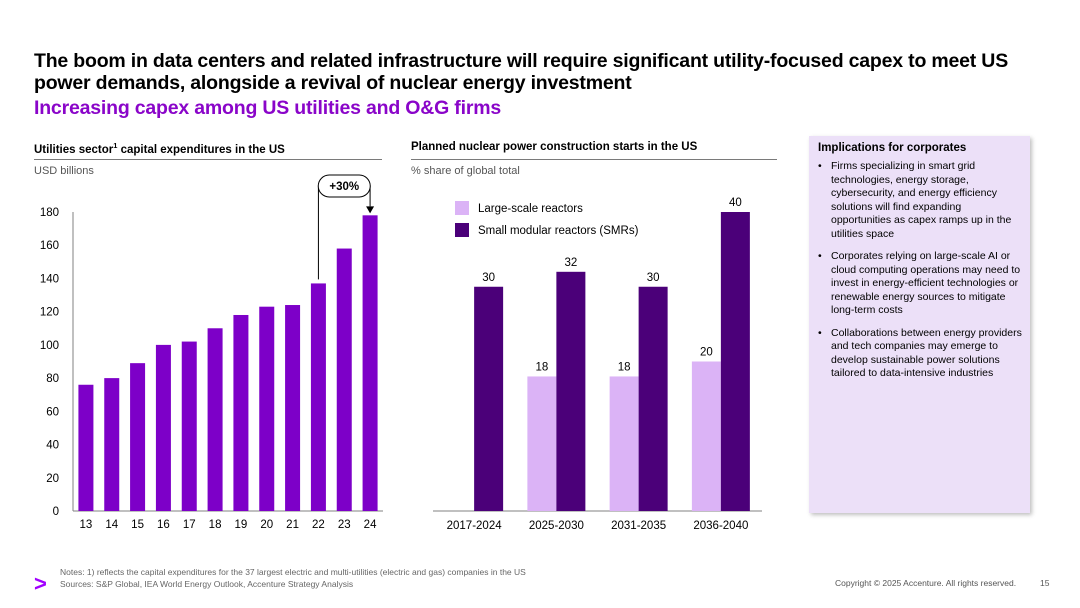 The height and width of the screenshot is (608, 1080). I want to click on x-tick-label: 15, so click(137, 525).